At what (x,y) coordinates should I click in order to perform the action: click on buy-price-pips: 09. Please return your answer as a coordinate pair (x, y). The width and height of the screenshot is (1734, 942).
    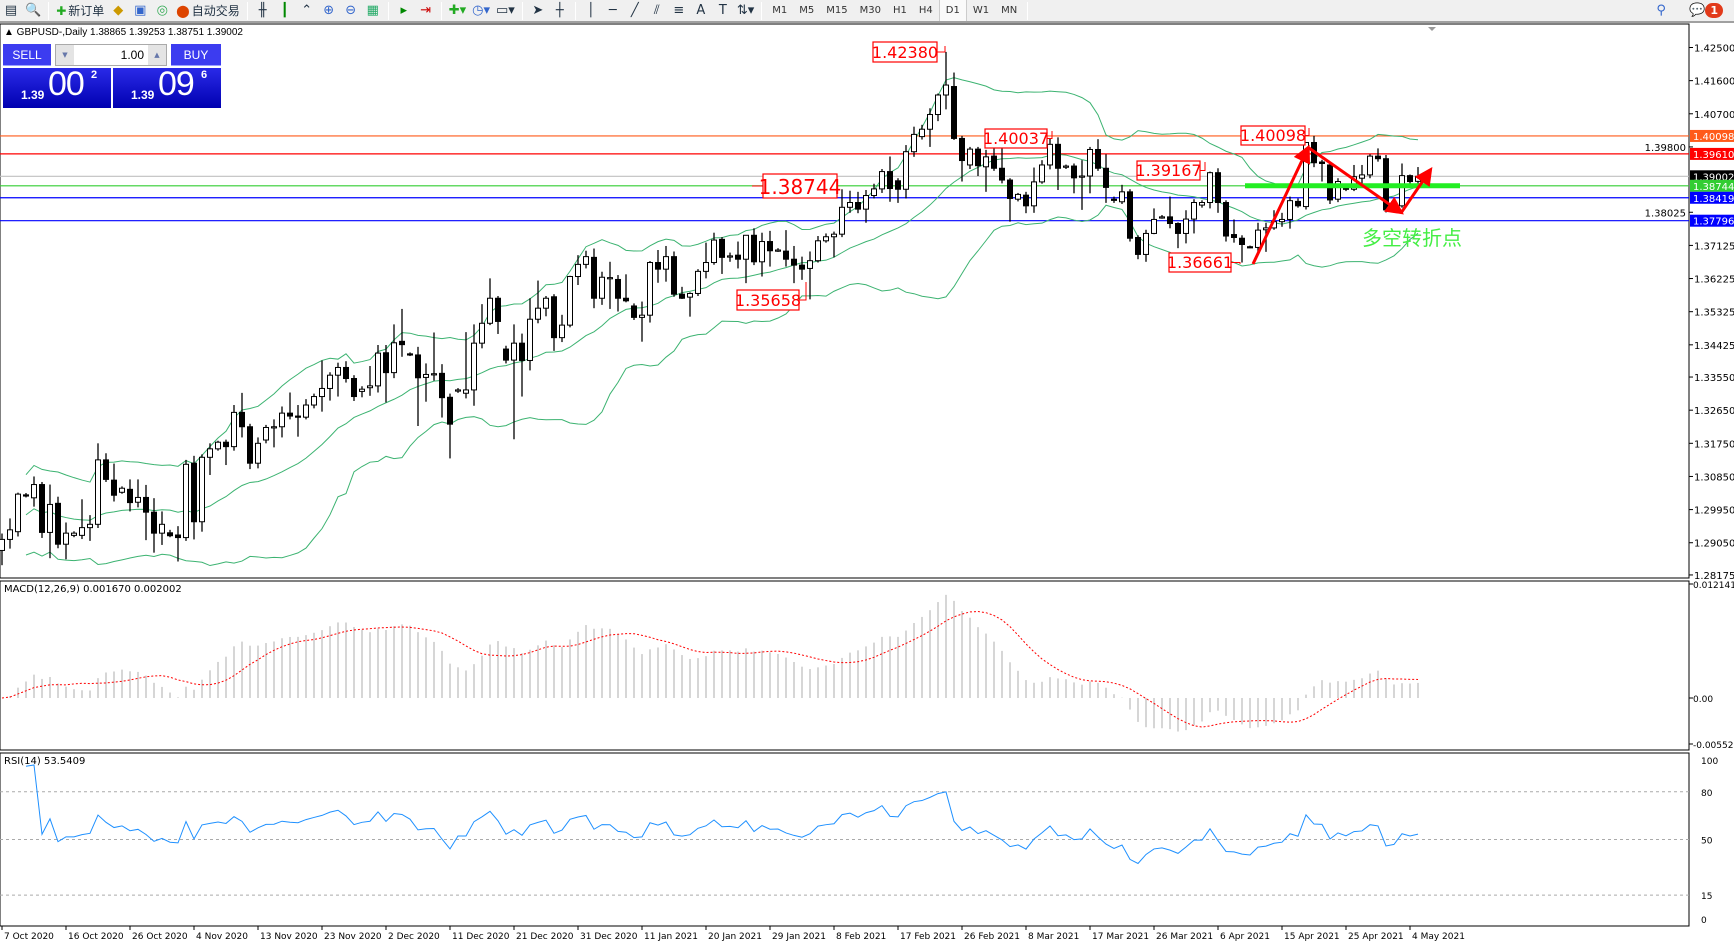
    Looking at the image, I should click on (176, 84).